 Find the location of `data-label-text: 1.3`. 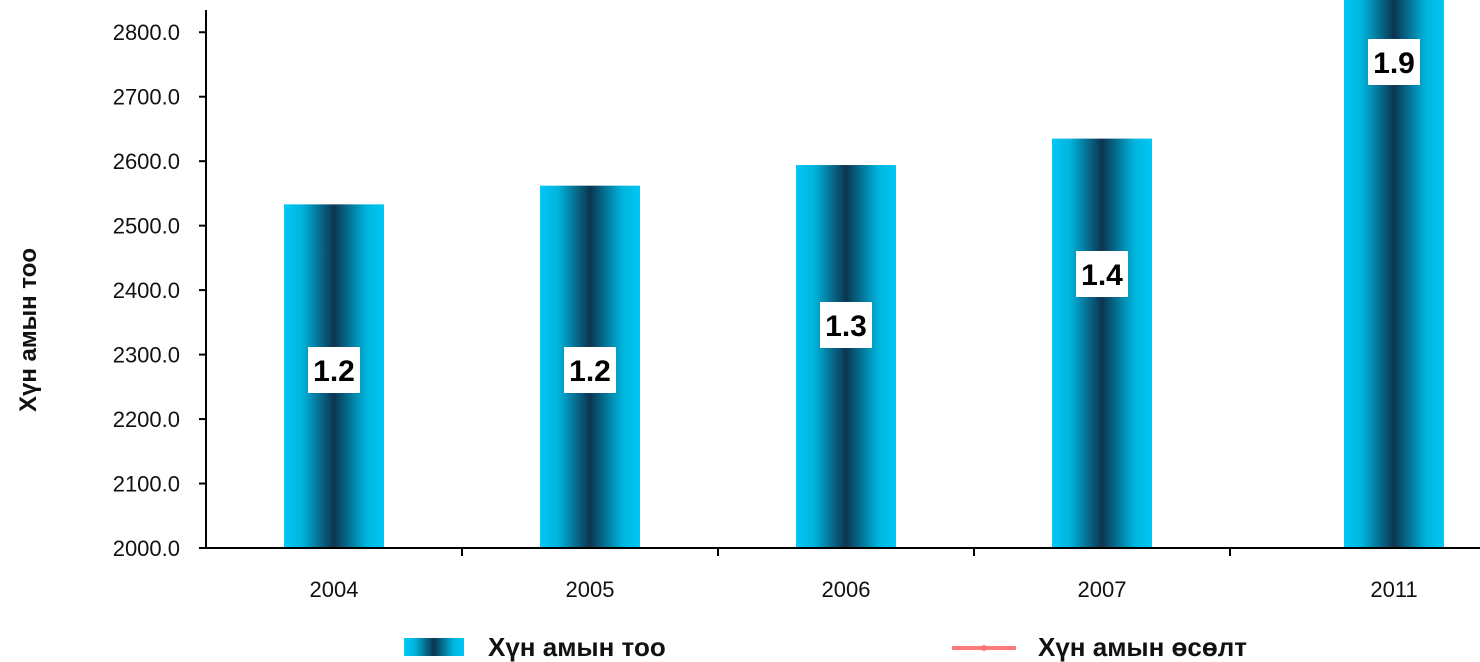

data-label-text: 1.3 is located at coordinates (846, 326).